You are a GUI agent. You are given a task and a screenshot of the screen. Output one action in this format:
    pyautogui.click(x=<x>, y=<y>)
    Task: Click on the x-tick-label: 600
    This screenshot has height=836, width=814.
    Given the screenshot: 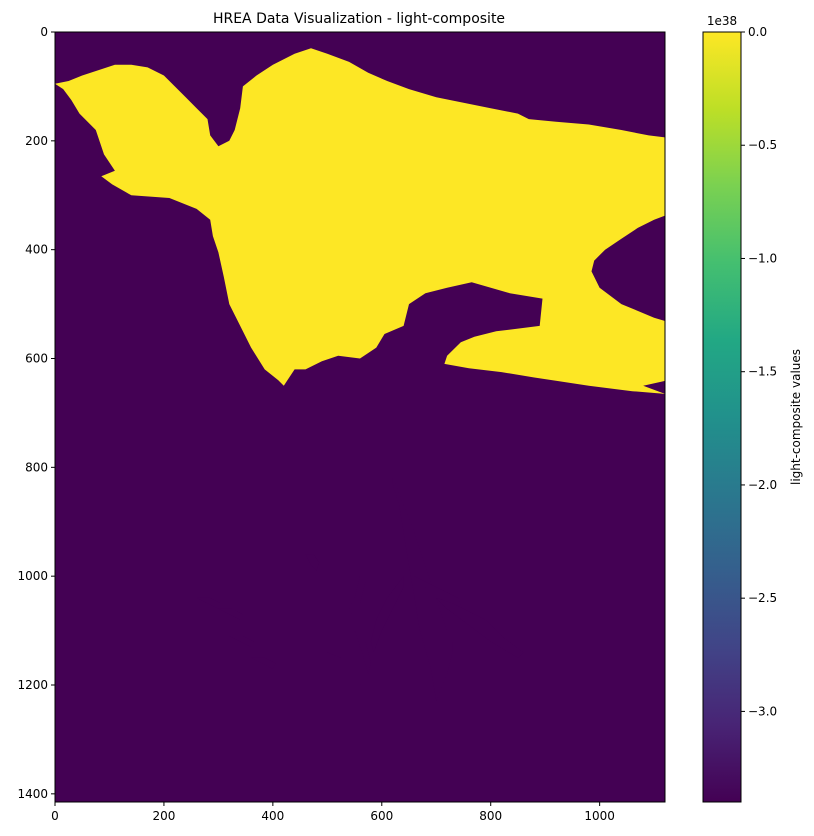 What is the action you would take?
    pyautogui.click(x=381, y=816)
    